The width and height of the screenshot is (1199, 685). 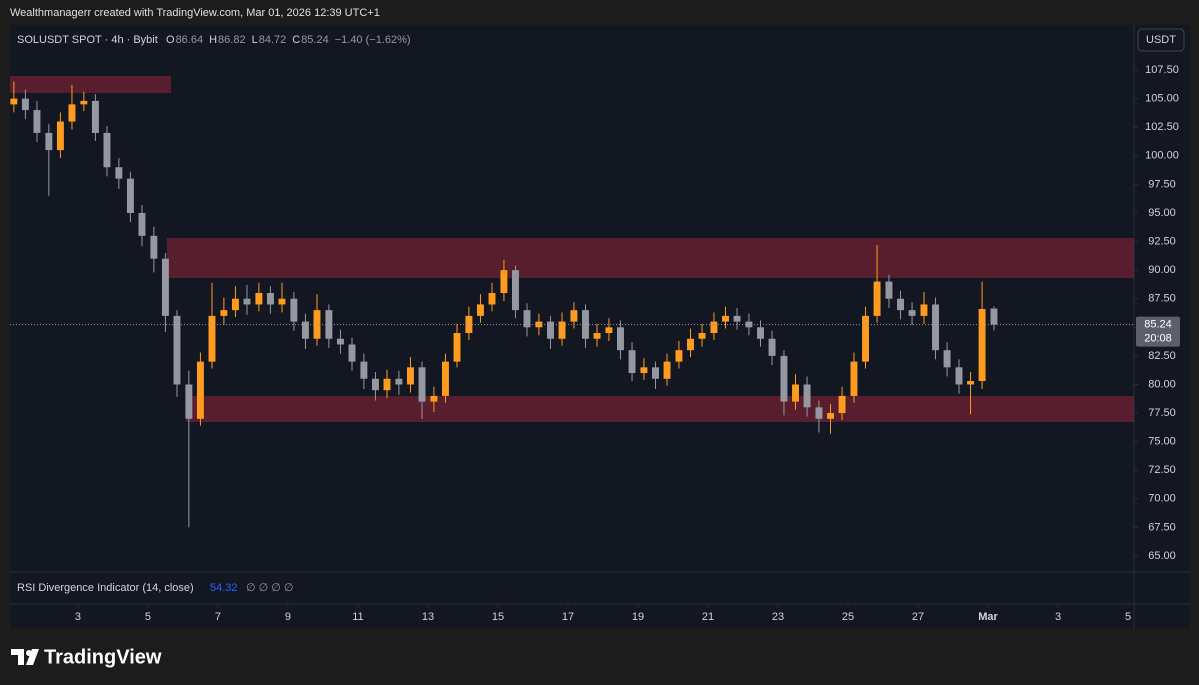 What do you see at coordinates (1162, 556) in the screenshot?
I see `y-tick-label: 65.00` at bounding box center [1162, 556].